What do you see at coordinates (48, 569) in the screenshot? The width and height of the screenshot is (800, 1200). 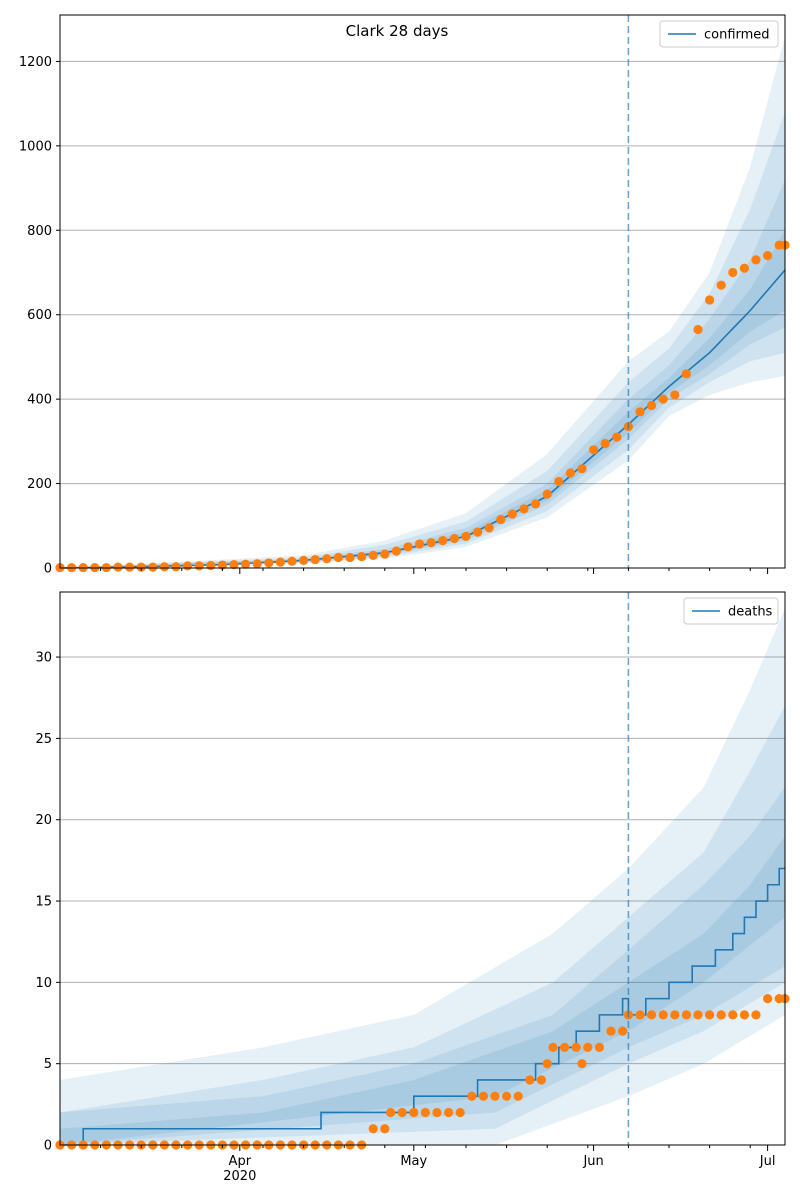 I see `y-tick-label: 0` at bounding box center [48, 569].